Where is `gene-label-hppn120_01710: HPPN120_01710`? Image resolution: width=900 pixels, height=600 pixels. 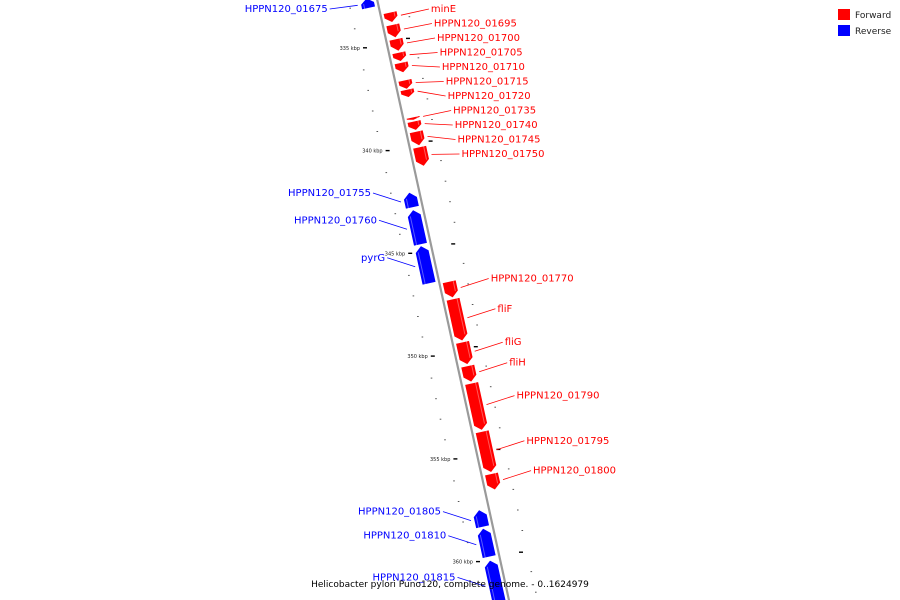 gene-label-hppn120_01710: HPPN120_01710 is located at coordinates (483, 67).